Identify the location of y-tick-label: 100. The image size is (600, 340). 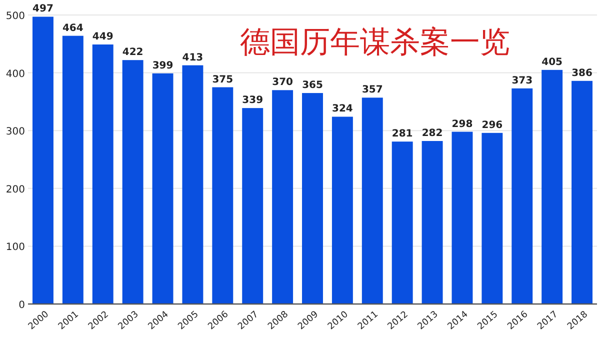
(15, 248).